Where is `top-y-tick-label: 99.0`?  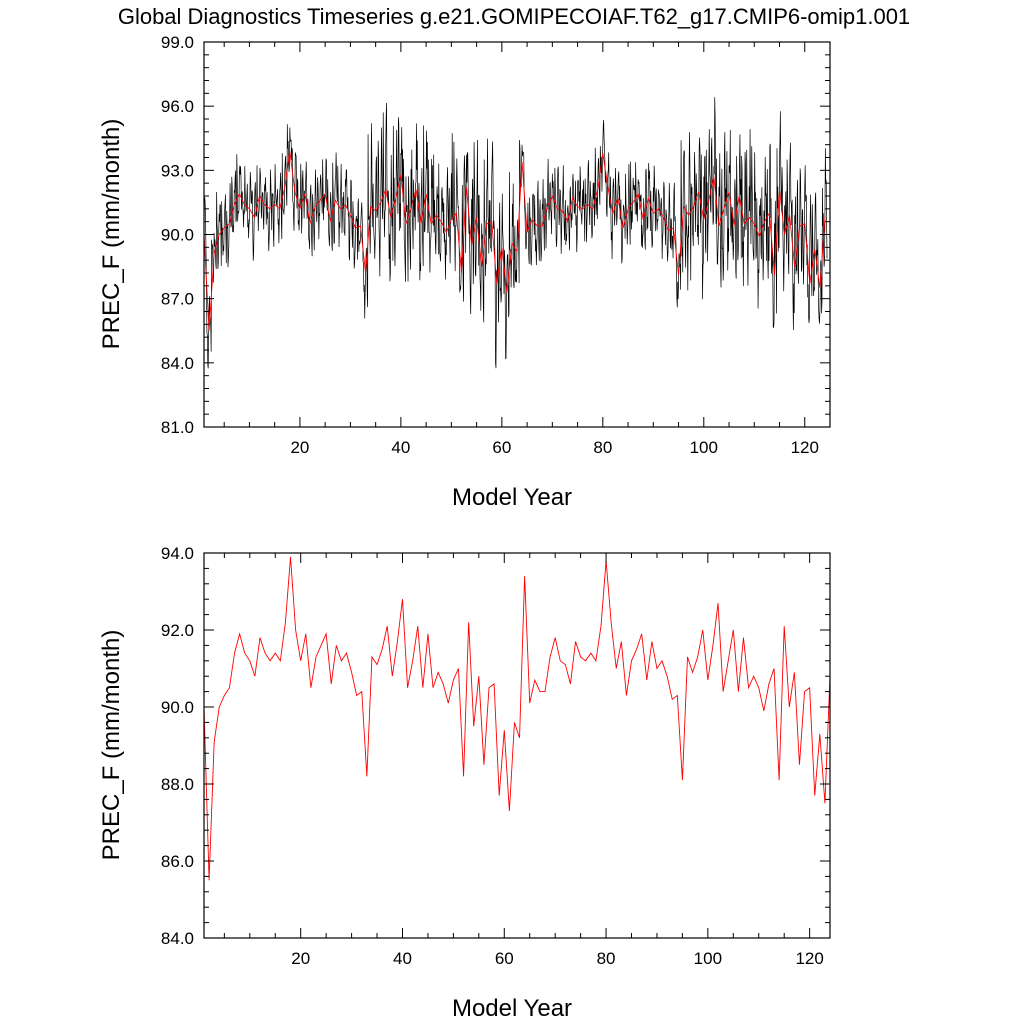 top-y-tick-label: 99.0 is located at coordinates (177, 42).